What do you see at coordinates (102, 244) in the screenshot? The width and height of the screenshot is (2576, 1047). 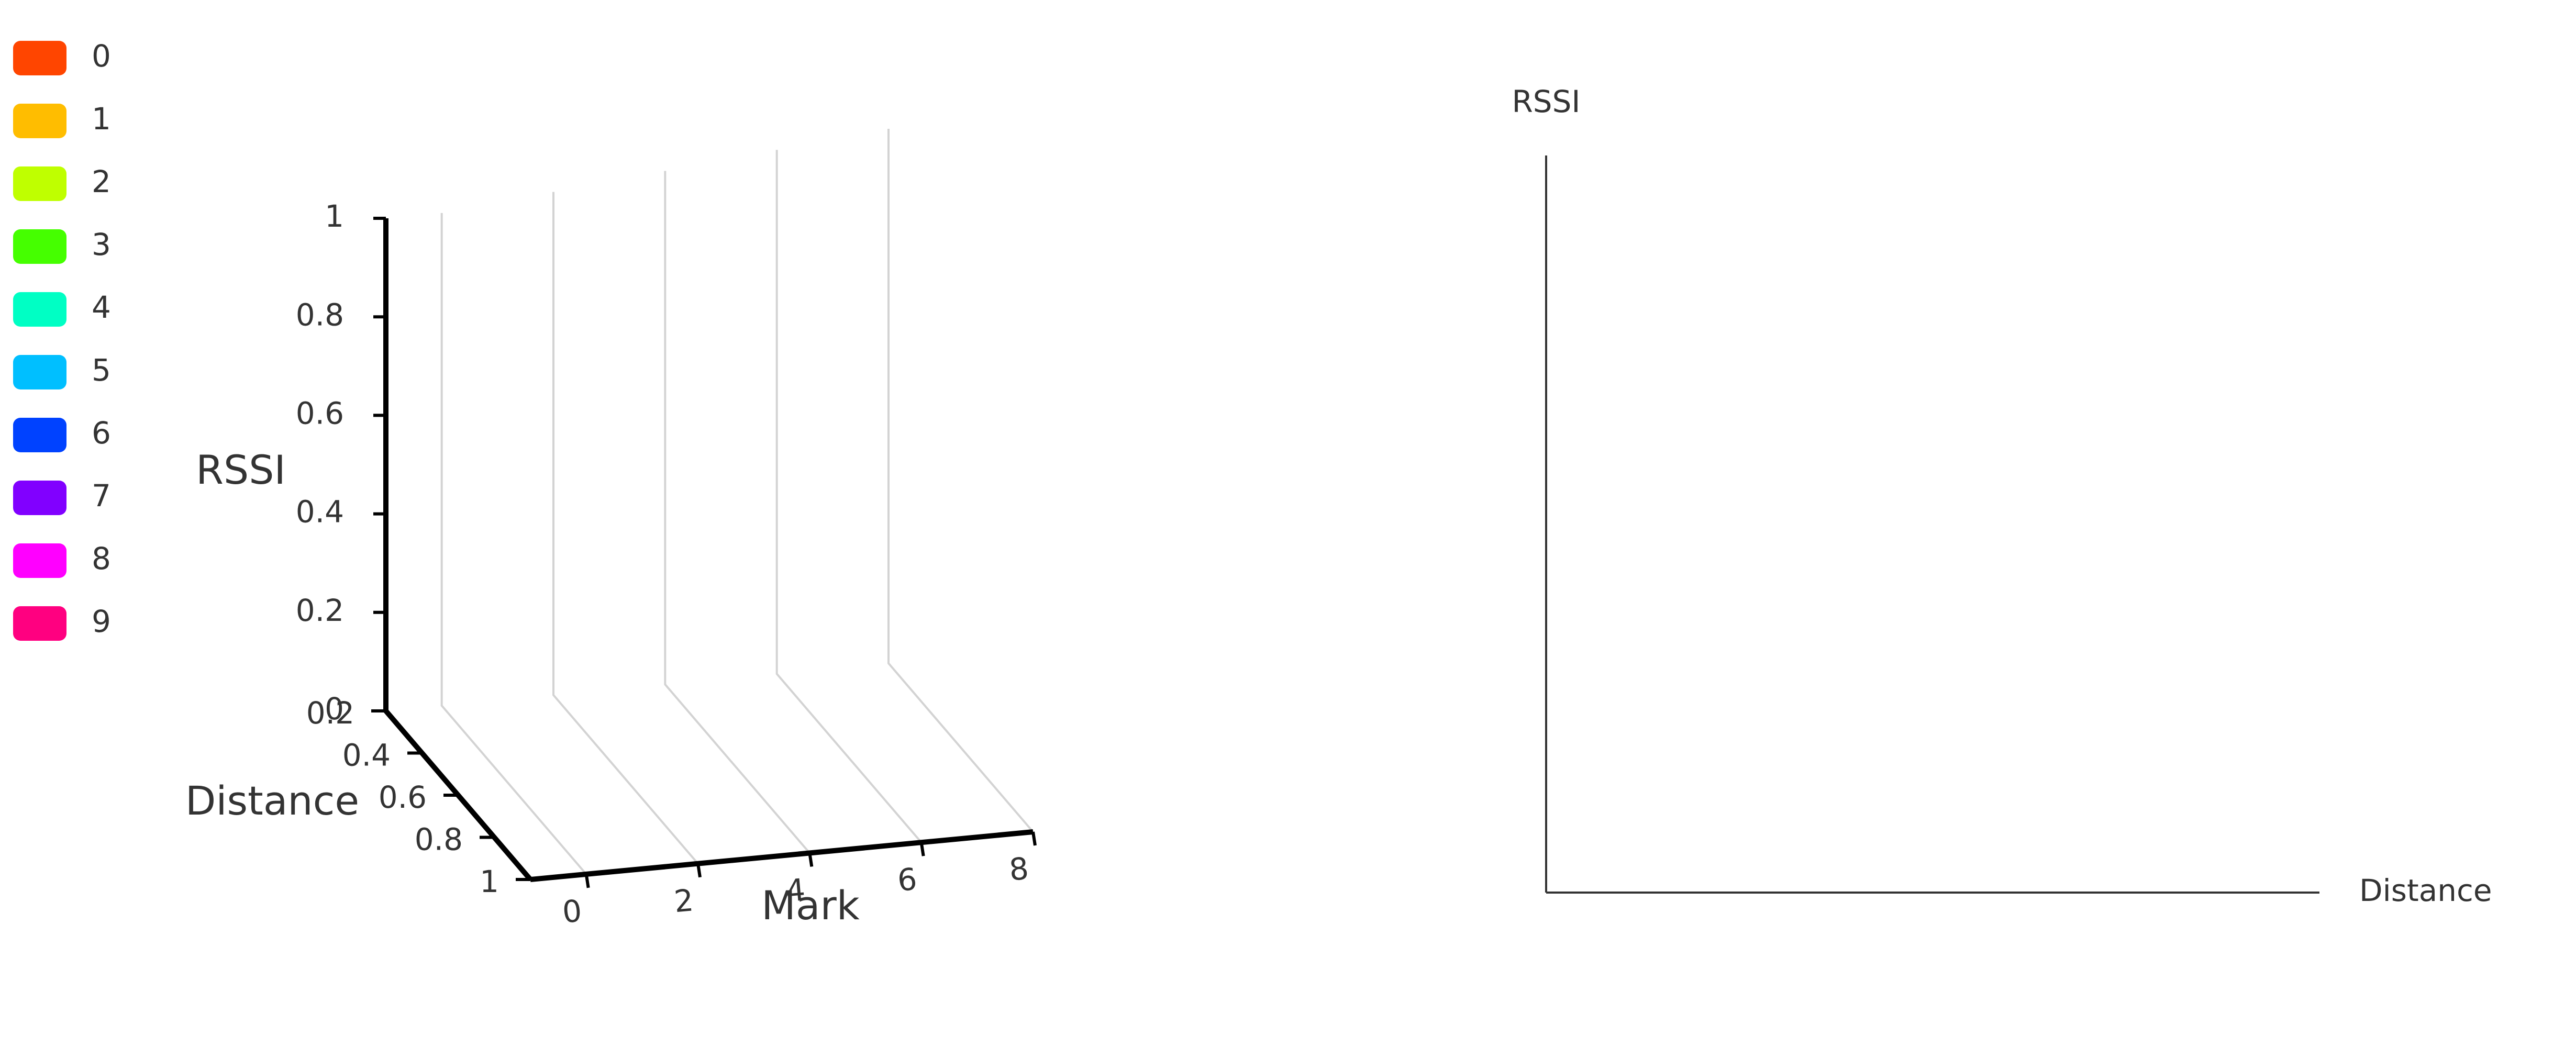 I see `legend-label-3: 3` at bounding box center [102, 244].